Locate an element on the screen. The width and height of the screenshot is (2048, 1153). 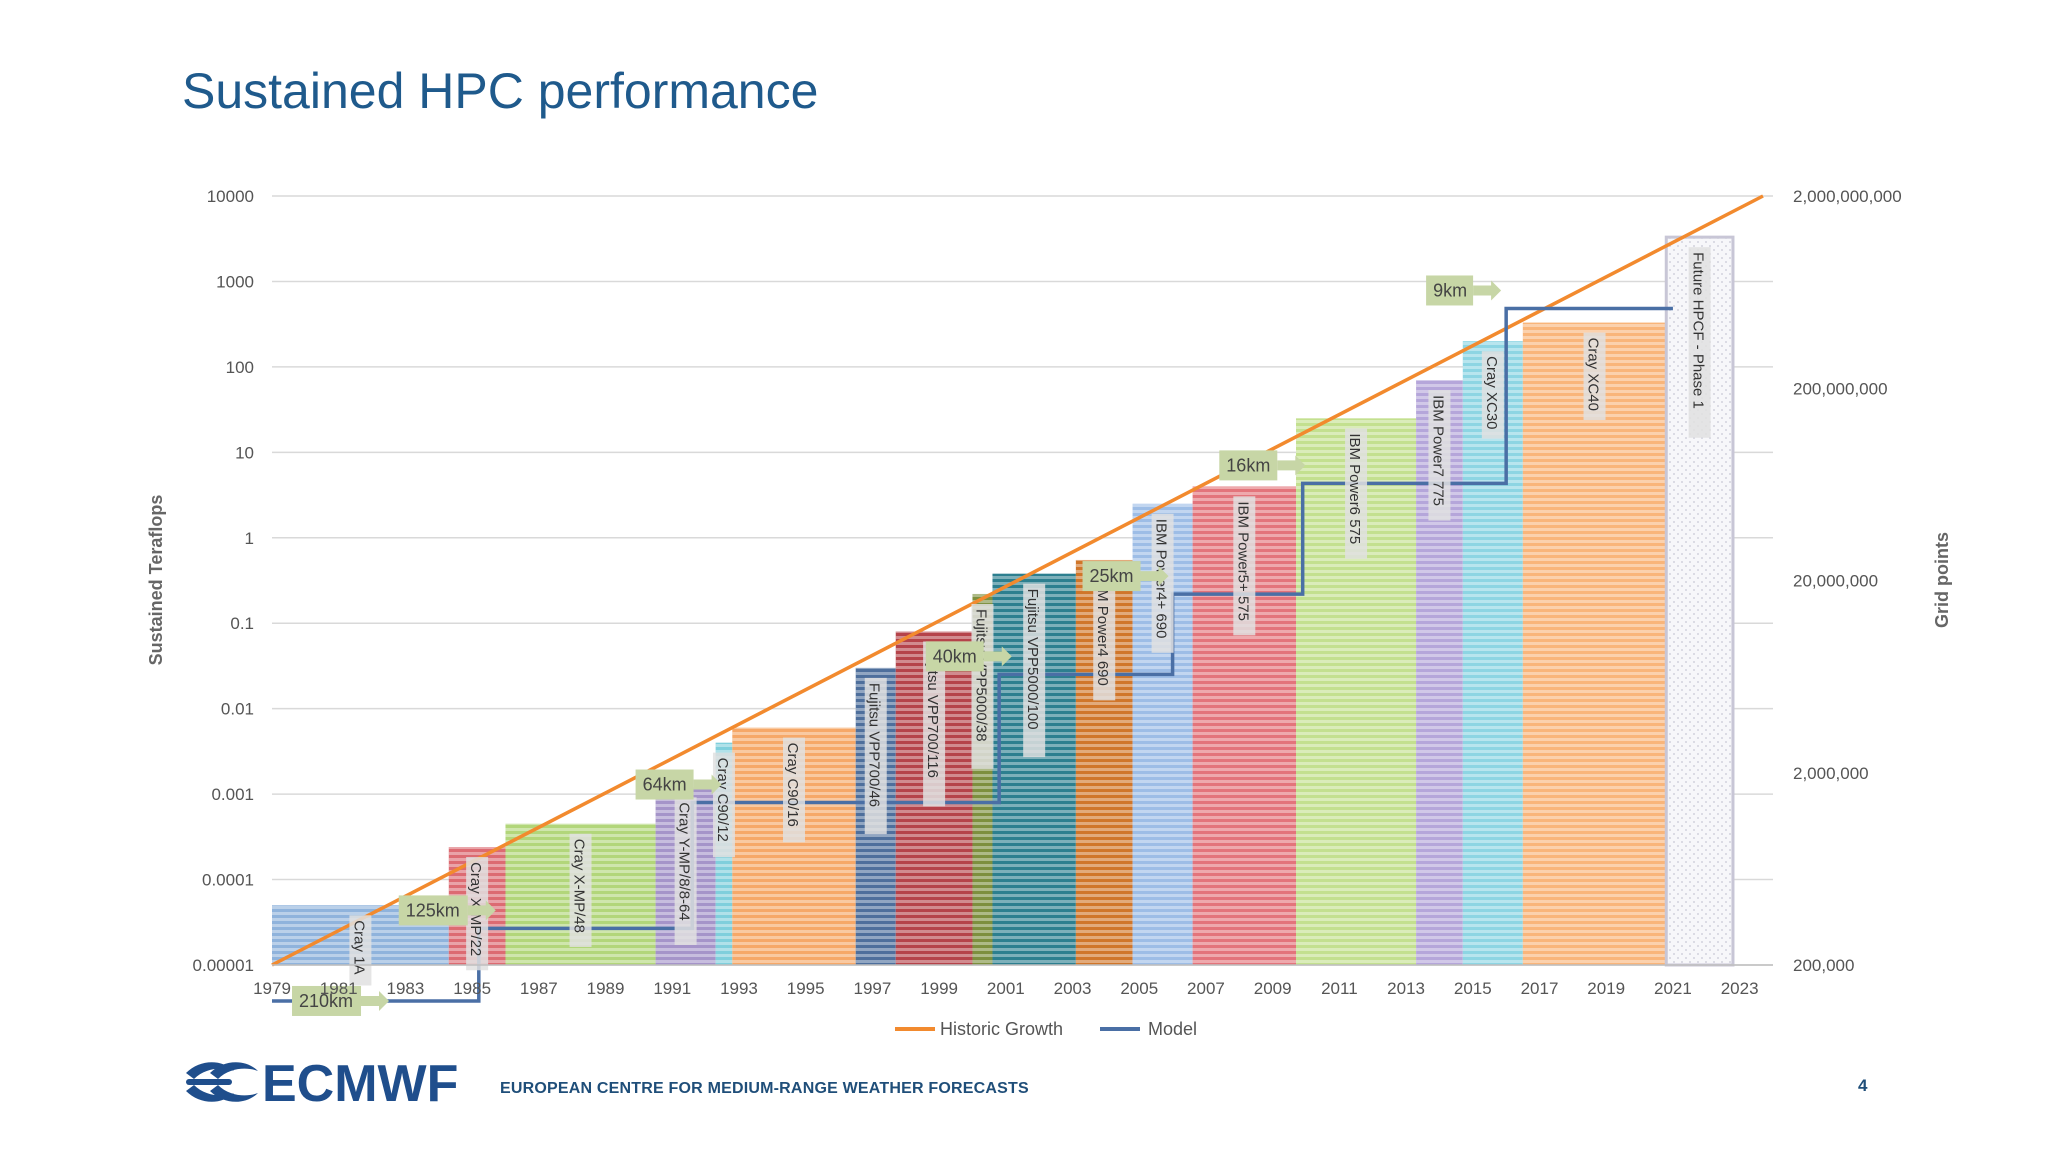
annotation-callout: 210km is located at coordinates (341, 1000).